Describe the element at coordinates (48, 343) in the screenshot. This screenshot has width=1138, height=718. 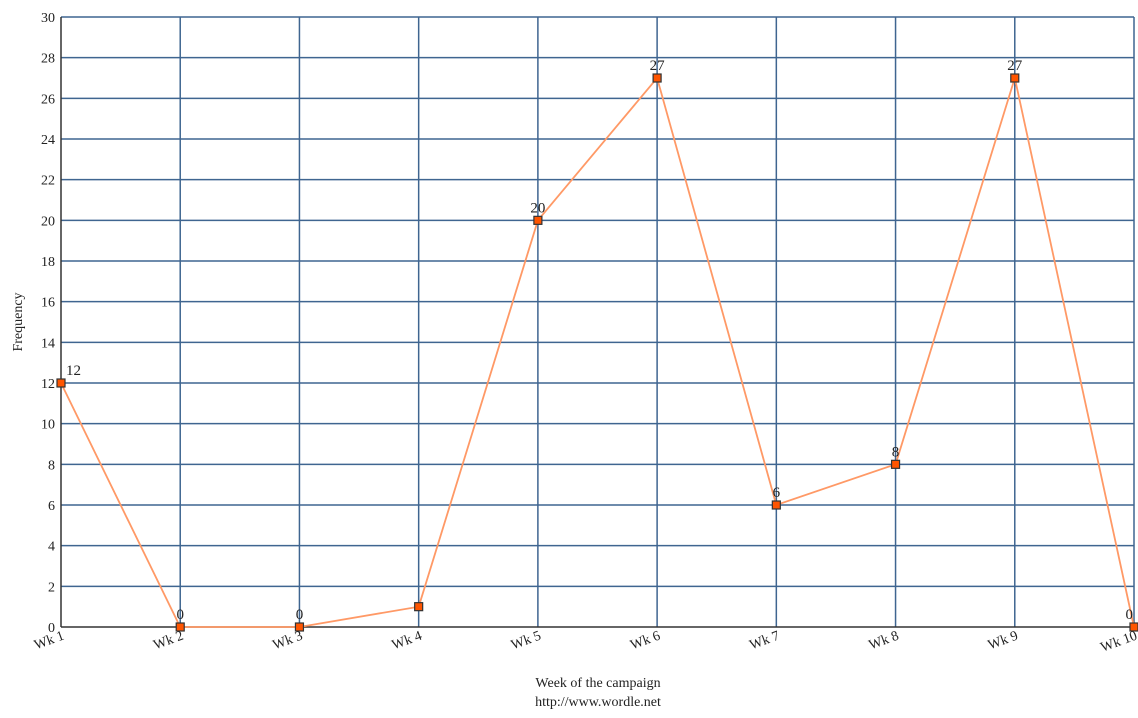
I see `y-tick-label: 14` at that location.